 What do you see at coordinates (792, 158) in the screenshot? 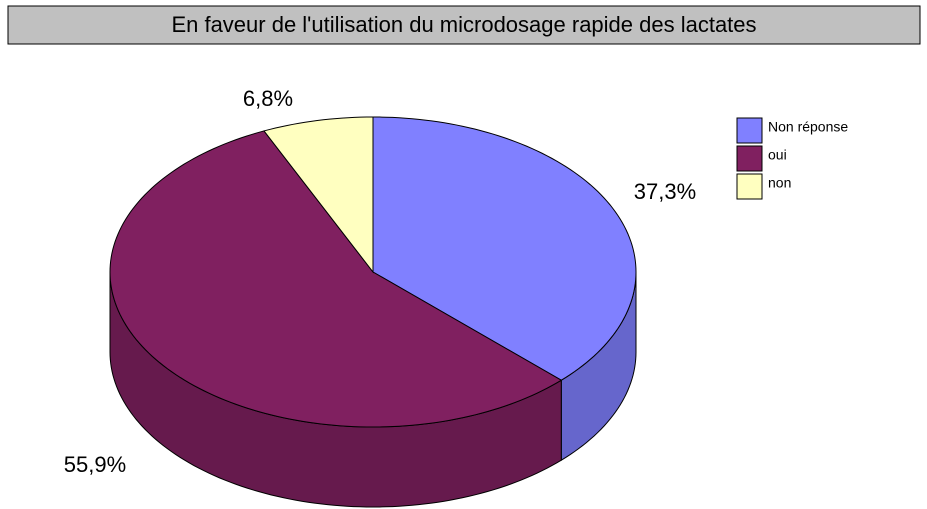
I see `legend: Non réponse oui non` at bounding box center [792, 158].